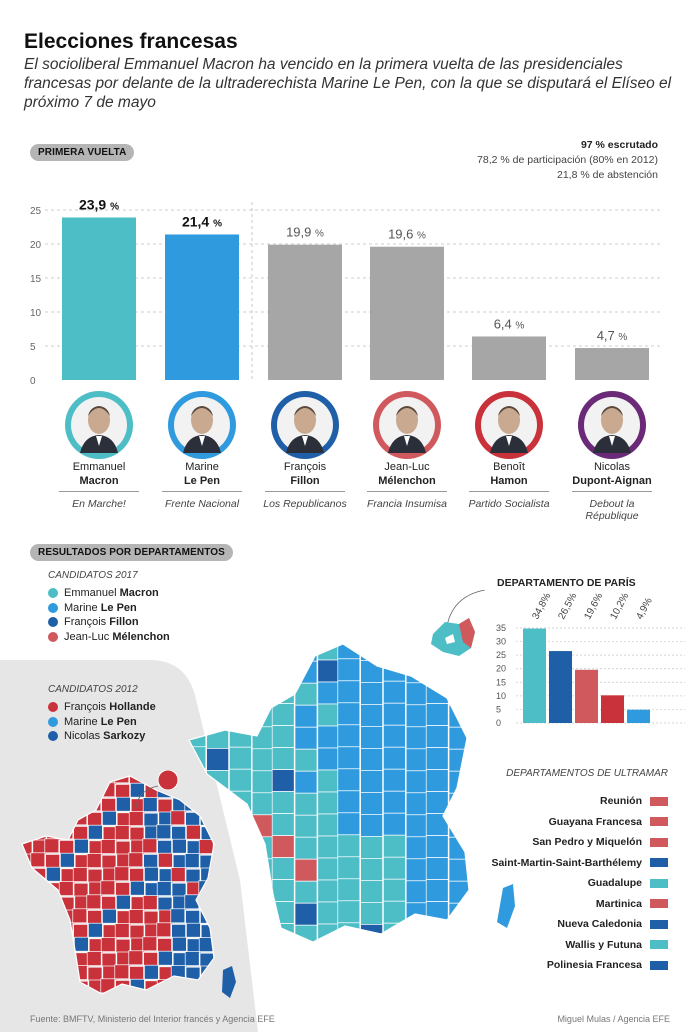 This screenshot has width=700, height=1032. What do you see at coordinates (305, 504) in the screenshot?
I see `candidate-party: Los Republicanos` at bounding box center [305, 504].